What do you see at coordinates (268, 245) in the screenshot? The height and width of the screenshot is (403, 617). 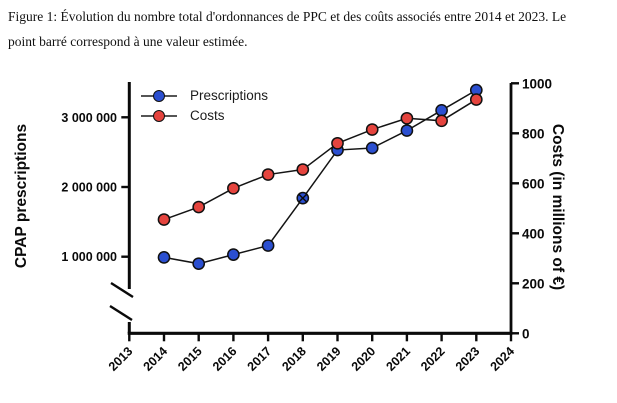 I see `point-prescriptions-2017` at bounding box center [268, 245].